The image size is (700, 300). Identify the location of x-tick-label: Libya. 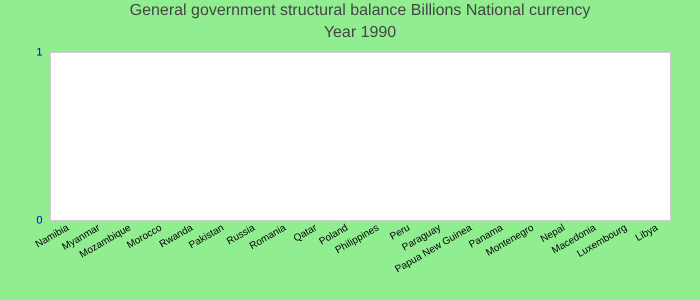
(647, 233).